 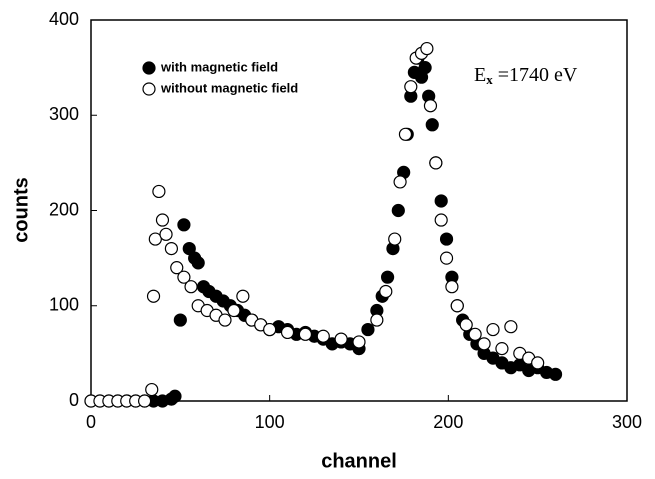 I want to click on x-tick-label: 100, so click(x=270, y=422).